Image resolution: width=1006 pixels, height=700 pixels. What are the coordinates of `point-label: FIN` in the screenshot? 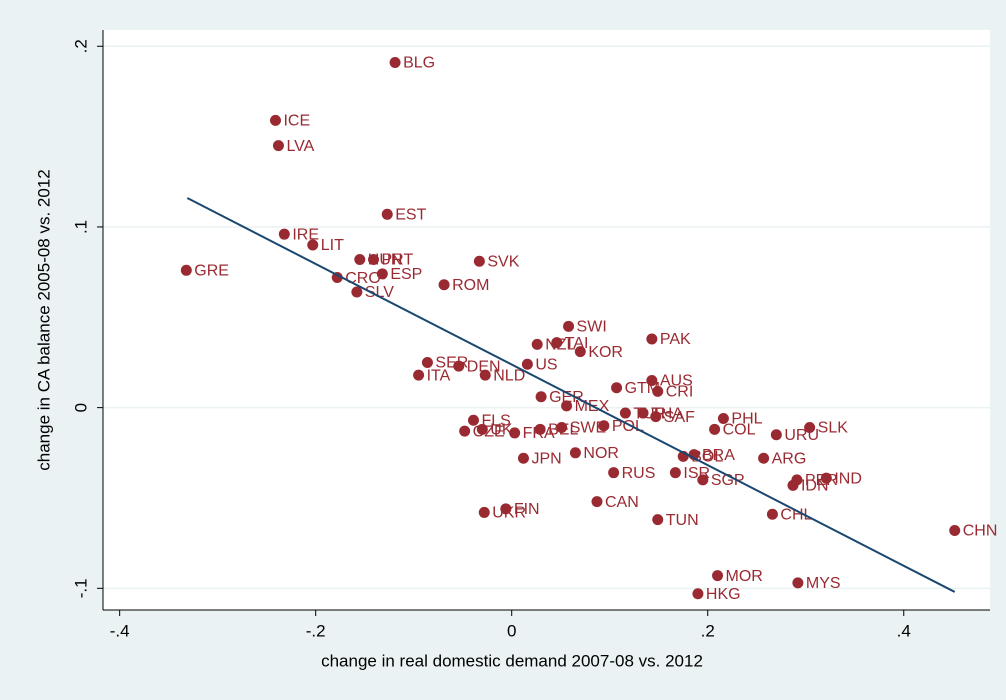 It's located at (527, 509).